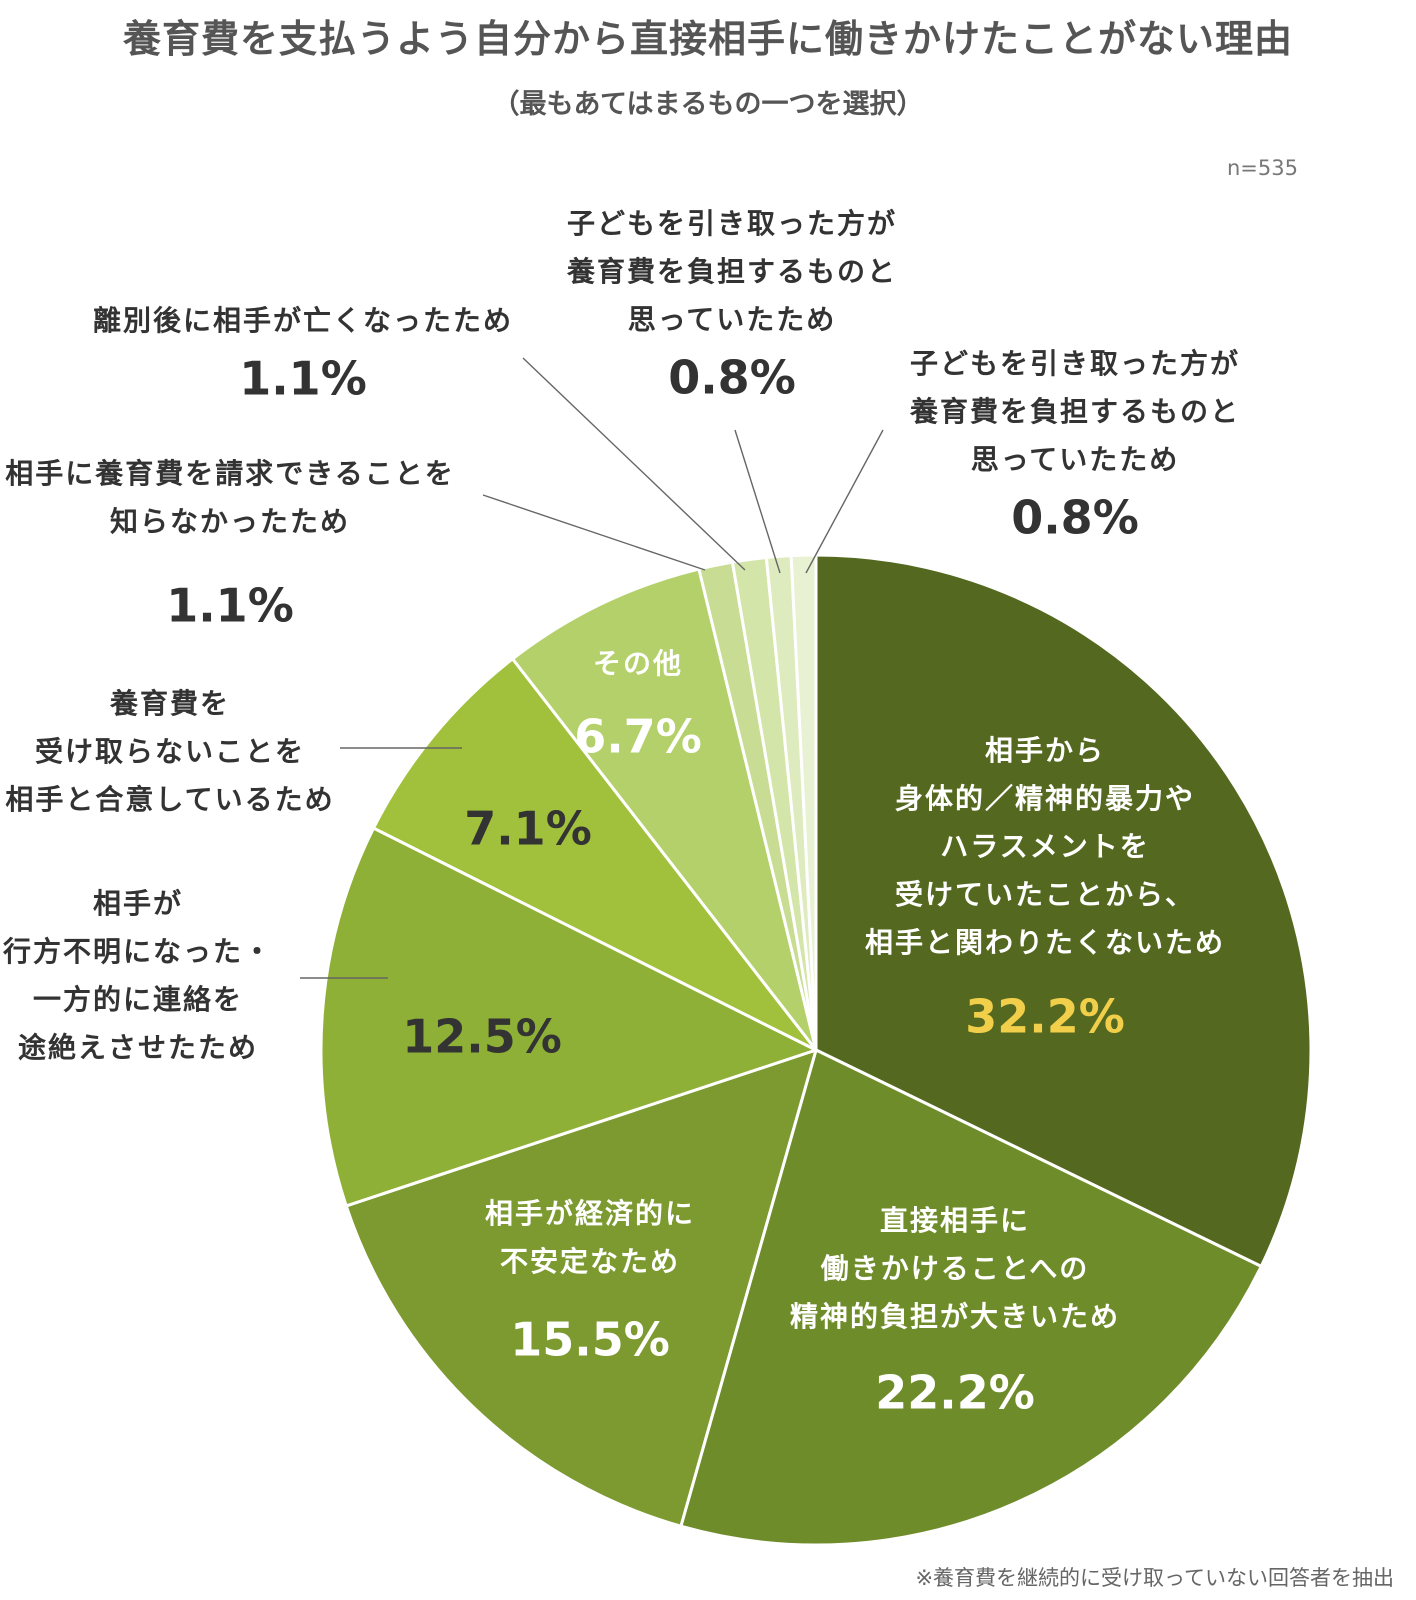 This screenshot has width=1416, height=1600. What do you see at coordinates (731, 271) in the screenshot?
I see `slice-label-9-line-2: 養育費を負担するものと` at bounding box center [731, 271].